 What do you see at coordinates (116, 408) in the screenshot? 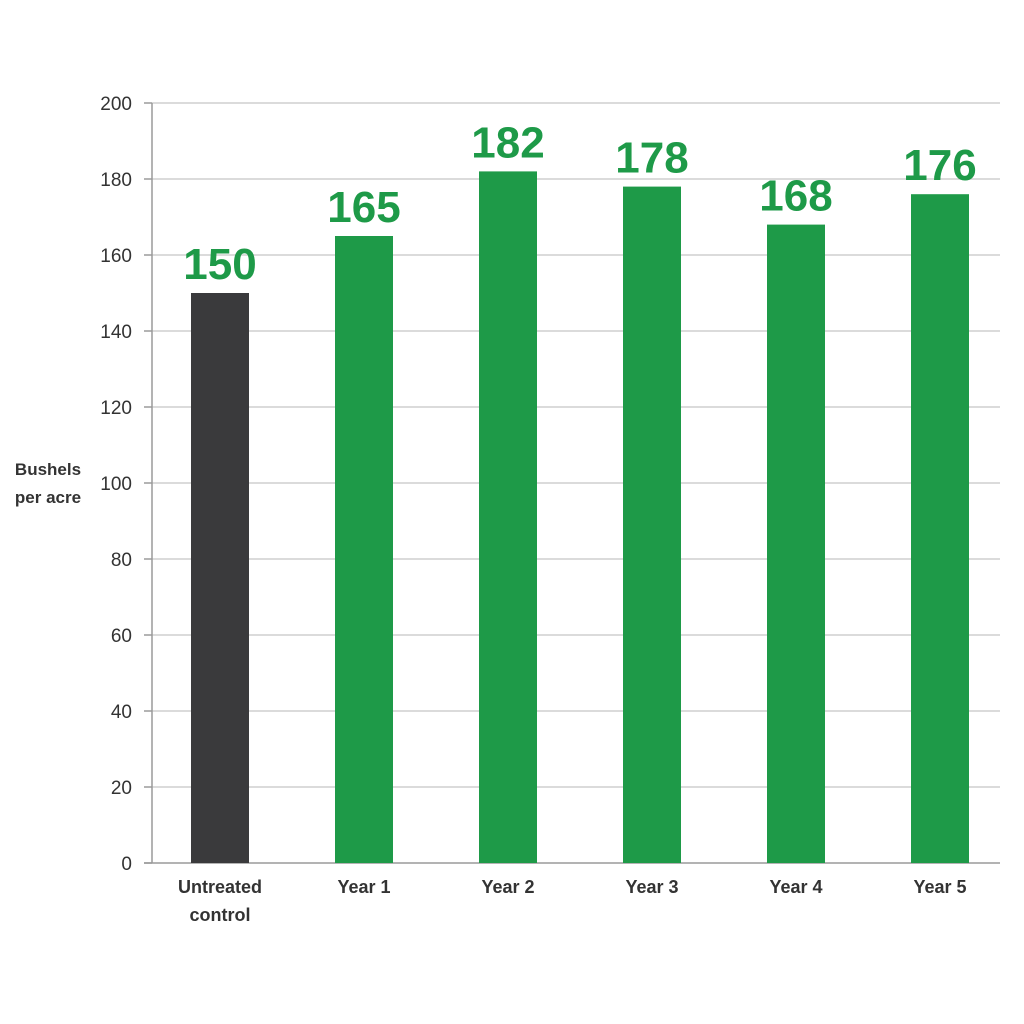
I see `y-tick-label: 120` at bounding box center [116, 408].